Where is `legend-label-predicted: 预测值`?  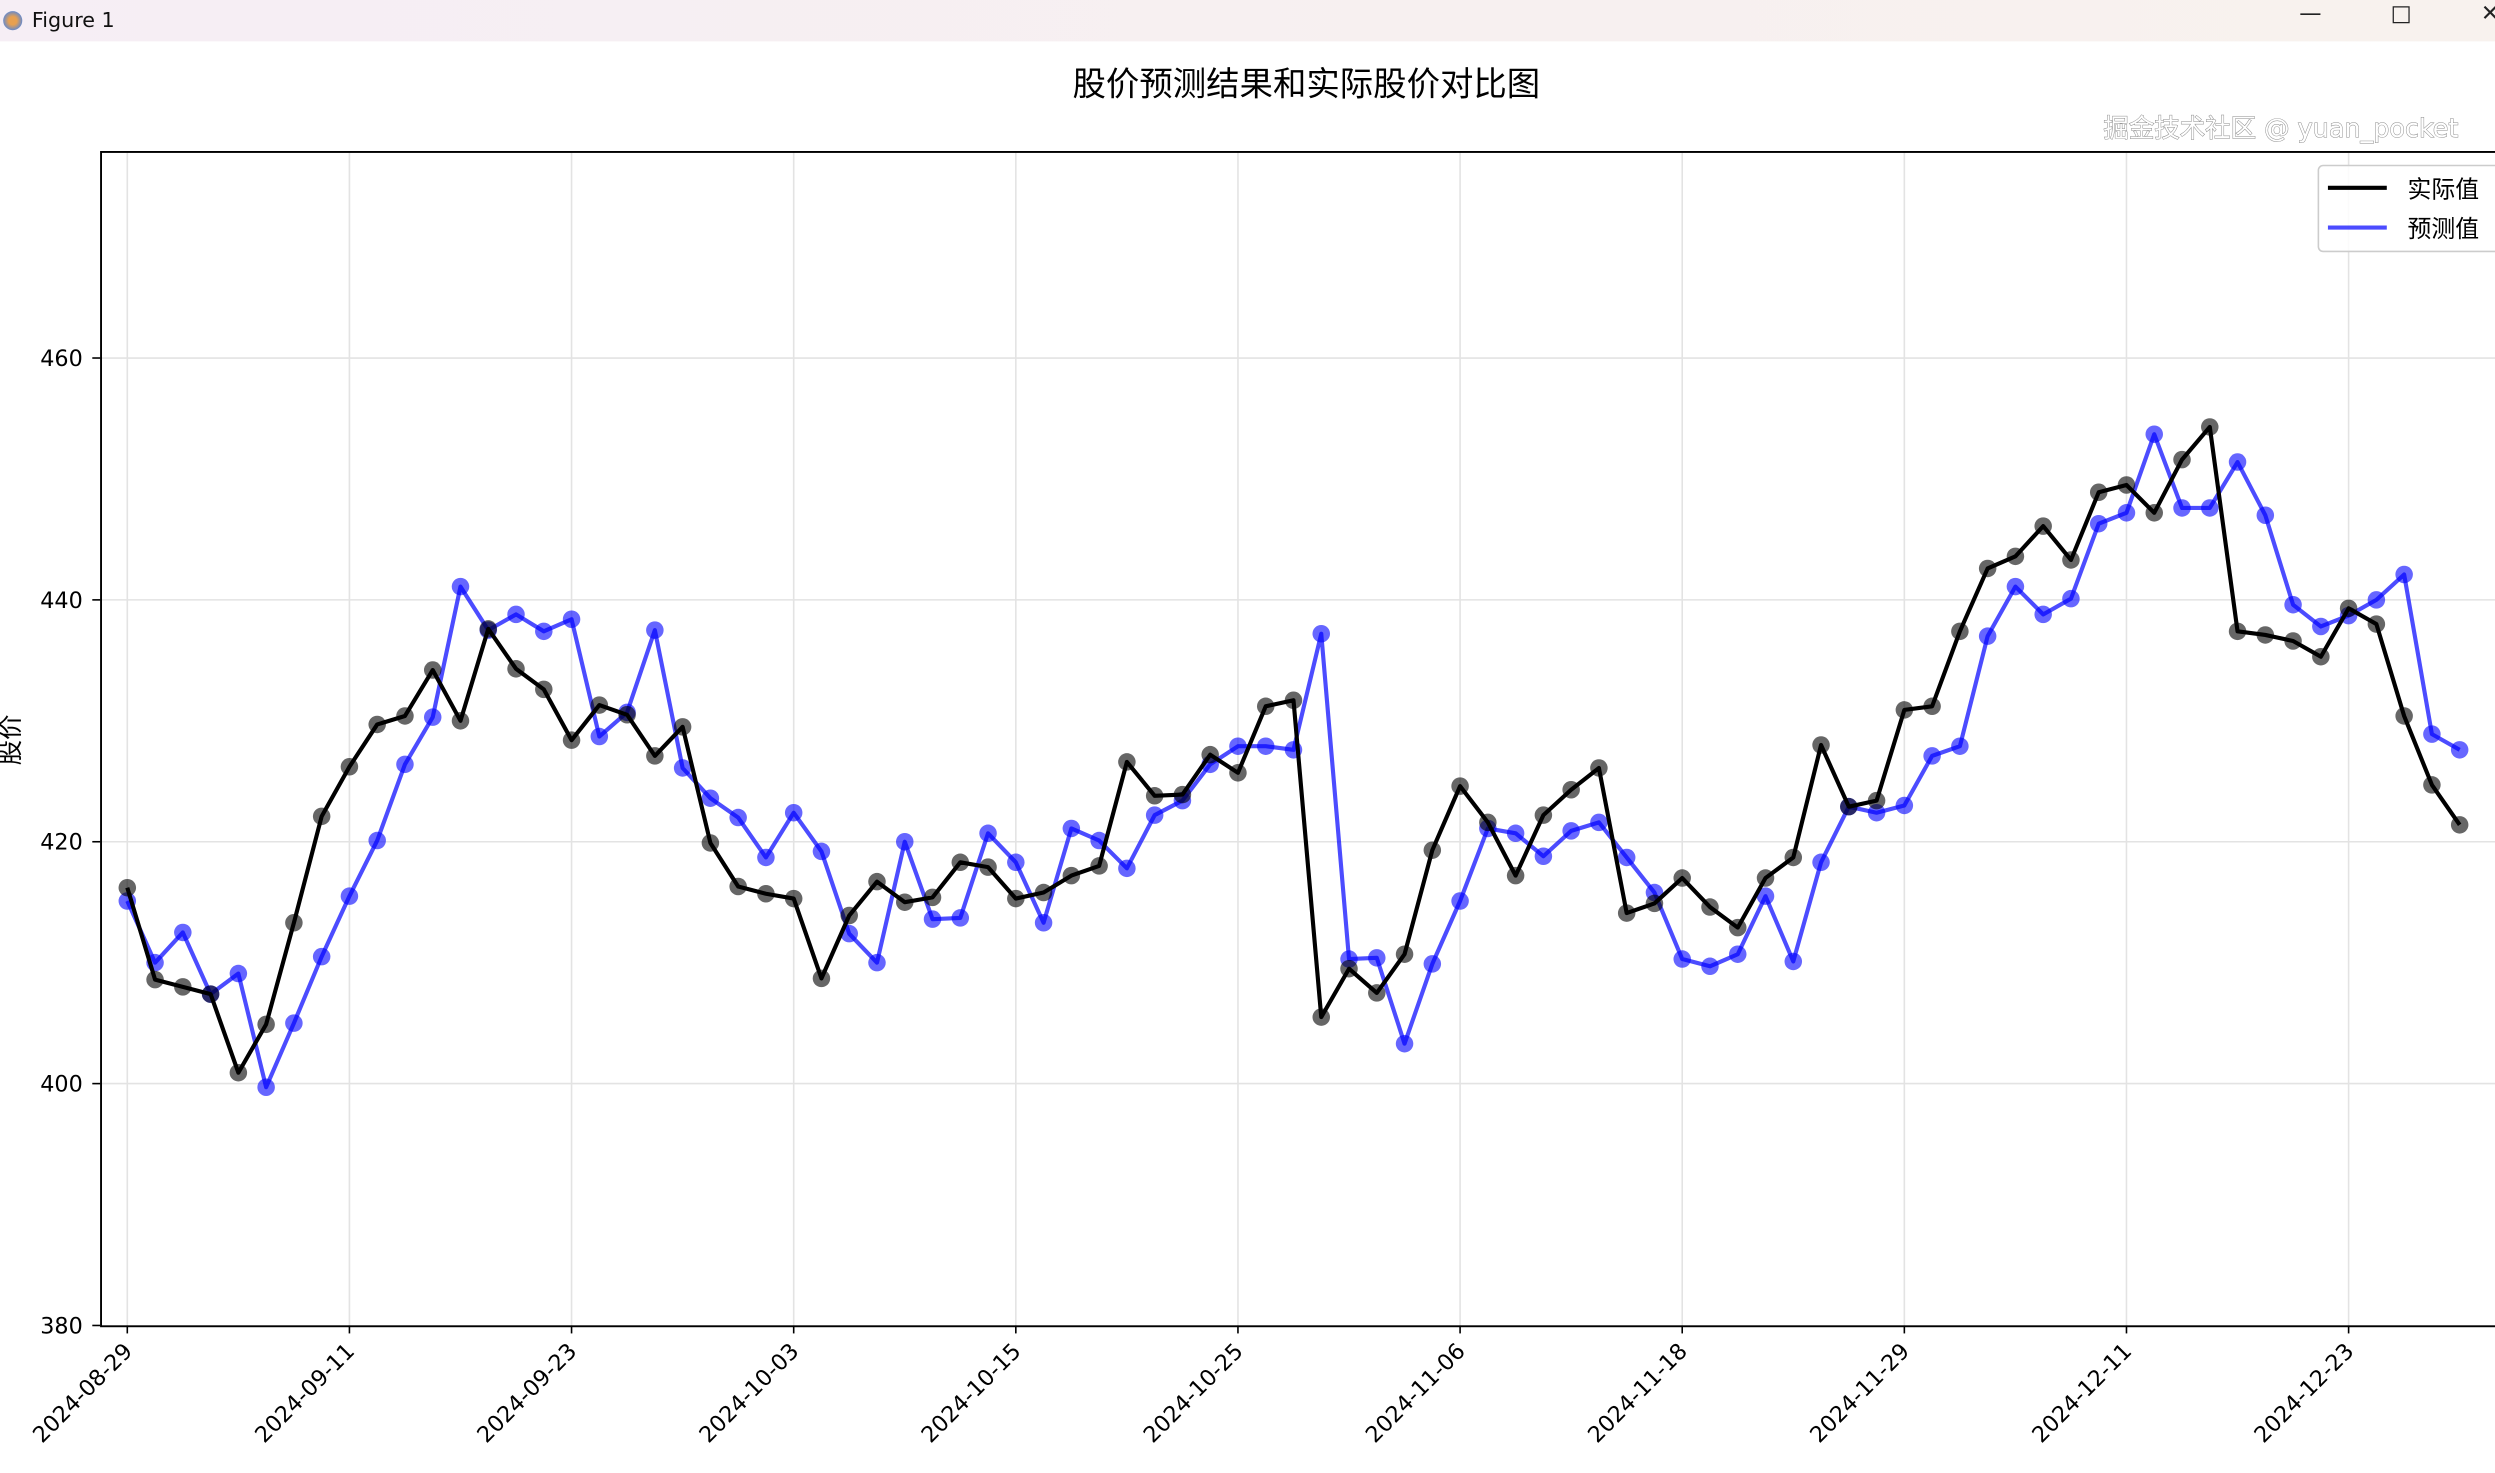
legend-label-predicted: 预测值 is located at coordinates (2443, 229).